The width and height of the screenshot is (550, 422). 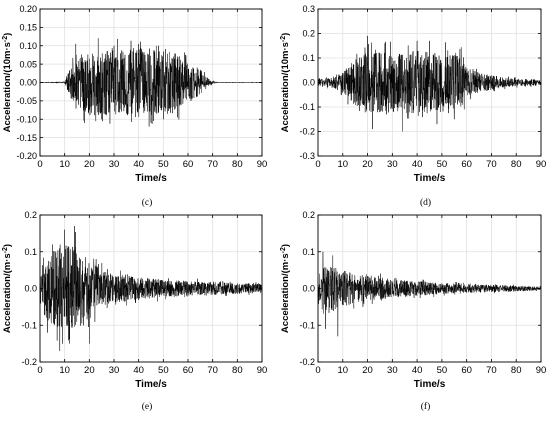 What do you see at coordinates (147, 406) in the screenshot?
I see `panel-caption: (e)` at bounding box center [147, 406].